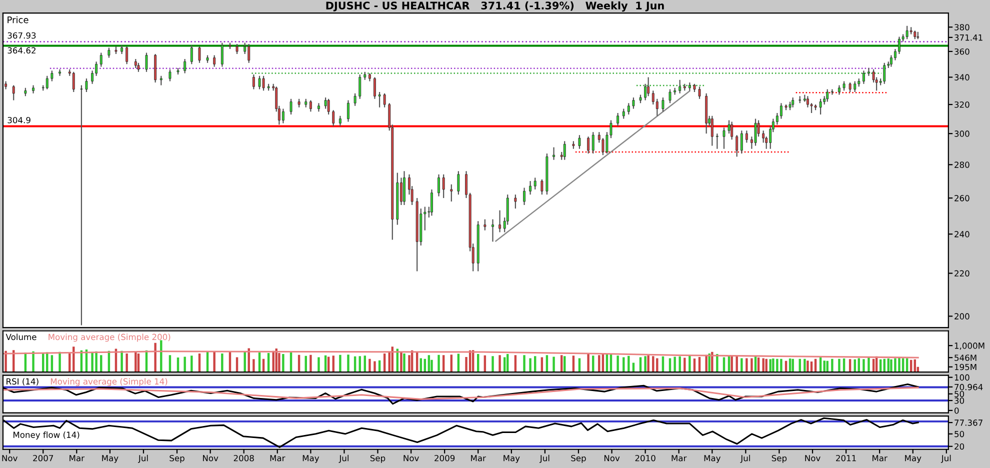  Describe the element at coordinates (22, 35) in the screenshot. I see `ref-line-label: 367.93` at that location.